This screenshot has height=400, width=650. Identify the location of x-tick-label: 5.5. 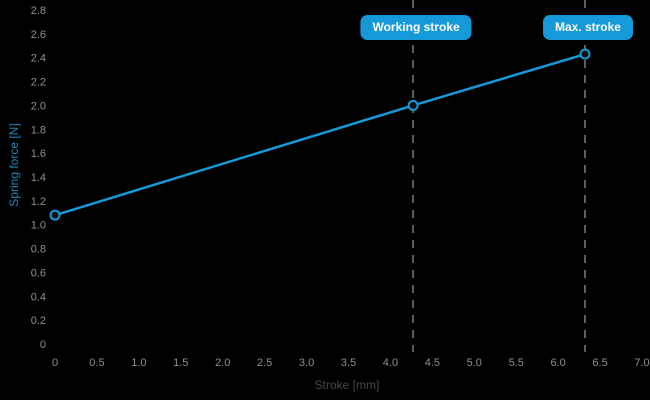
(516, 363).